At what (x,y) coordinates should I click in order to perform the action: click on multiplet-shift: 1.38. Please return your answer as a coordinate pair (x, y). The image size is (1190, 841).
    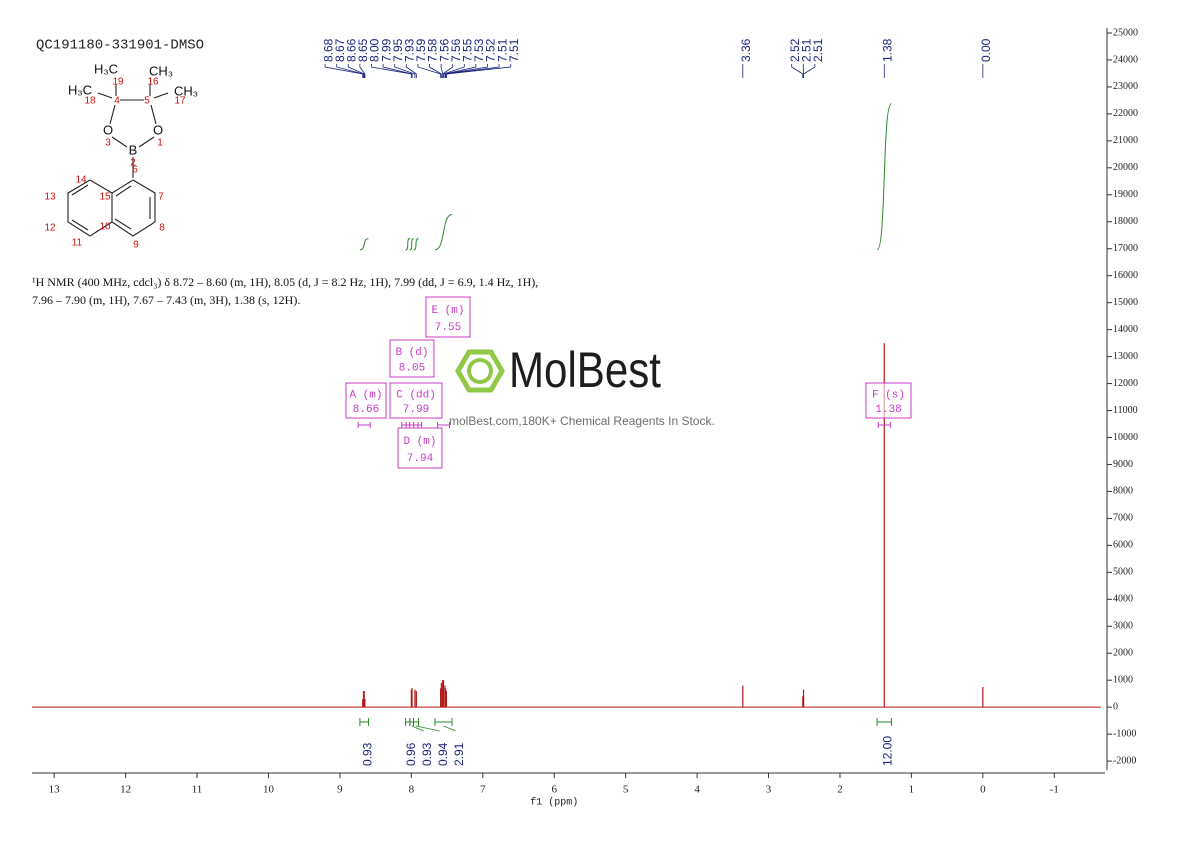
    Looking at the image, I should click on (888, 410).